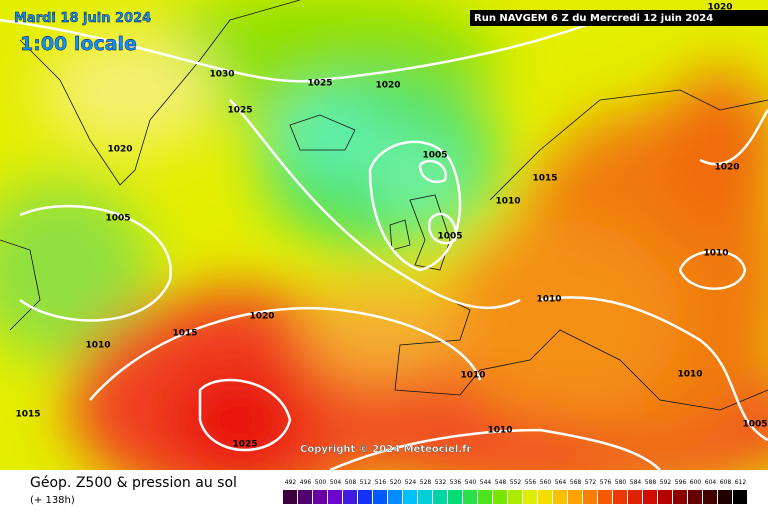  I want to click on legend-label: 612, so click(741, 482).